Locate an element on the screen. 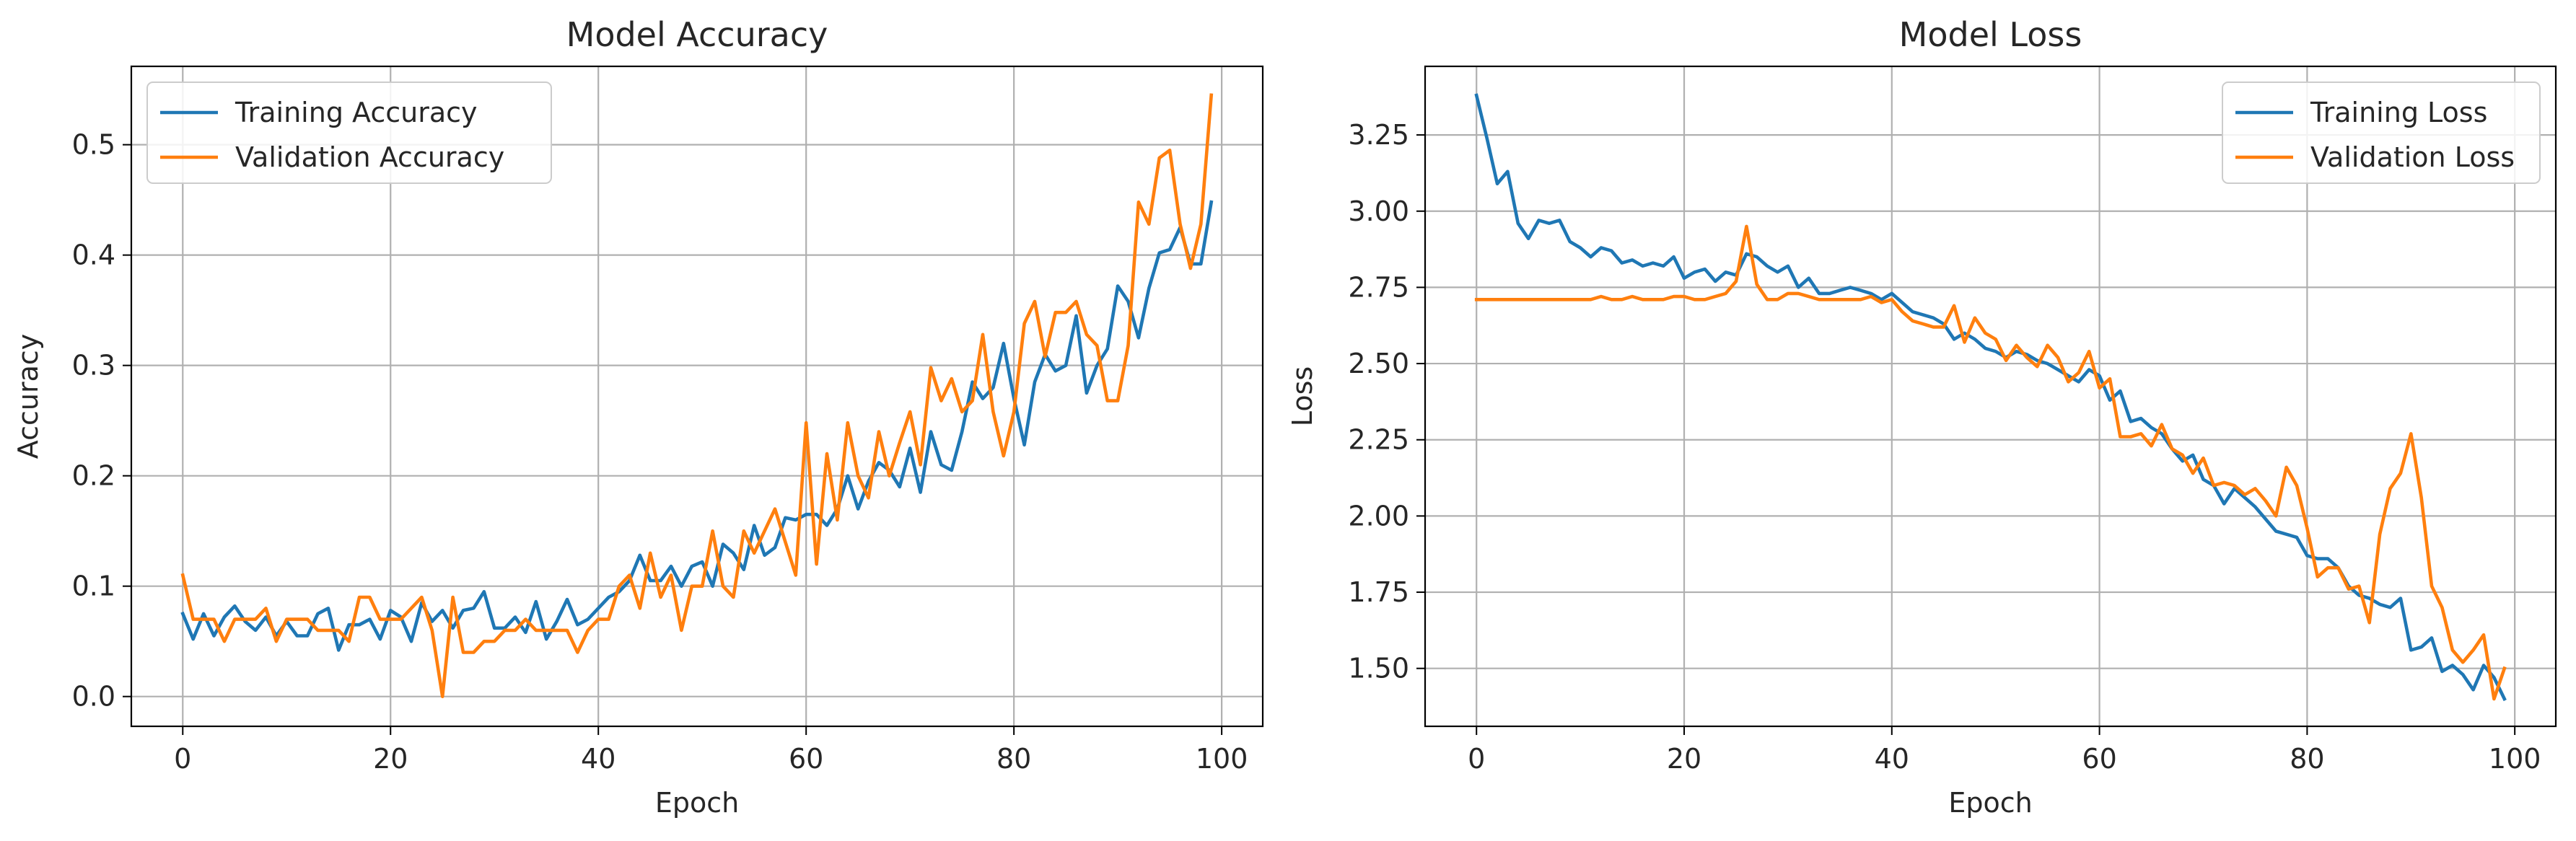 The height and width of the screenshot is (841, 2576). legend: Training Accuracy Validation Accuracy is located at coordinates (349, 133).